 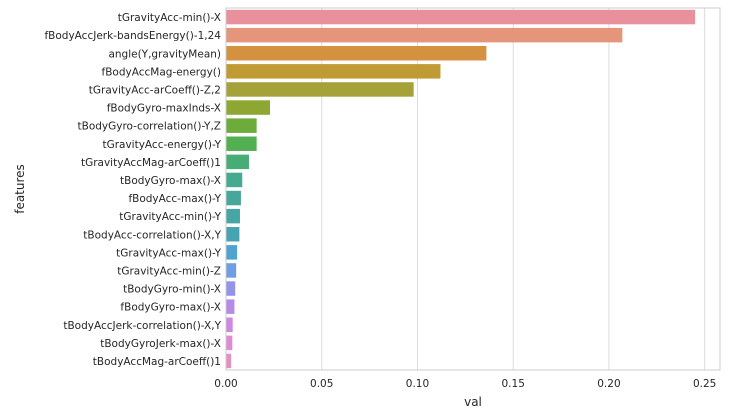 What do you see at coordinates (170, 181) in the screenshot?
I see `y-tick-label: tBodyGyro-max()-X` at bounding box center [170, 181].